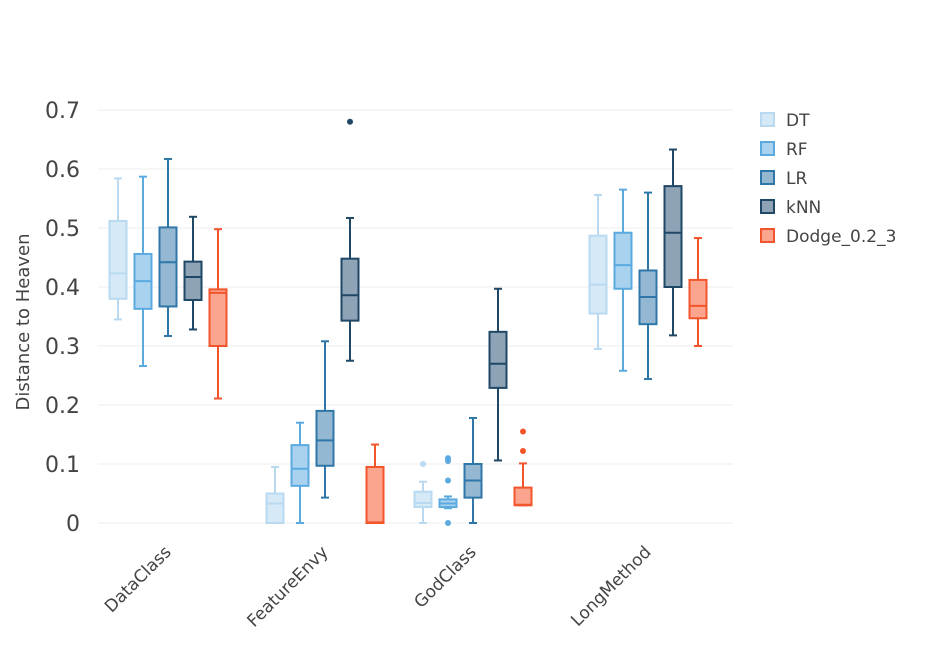 The width and height of the screenshot is (935, 664). What do you see at coordinates (796, 179) in the screenshot?
I see `legend-label: LR` at bounding box center [796, 179].